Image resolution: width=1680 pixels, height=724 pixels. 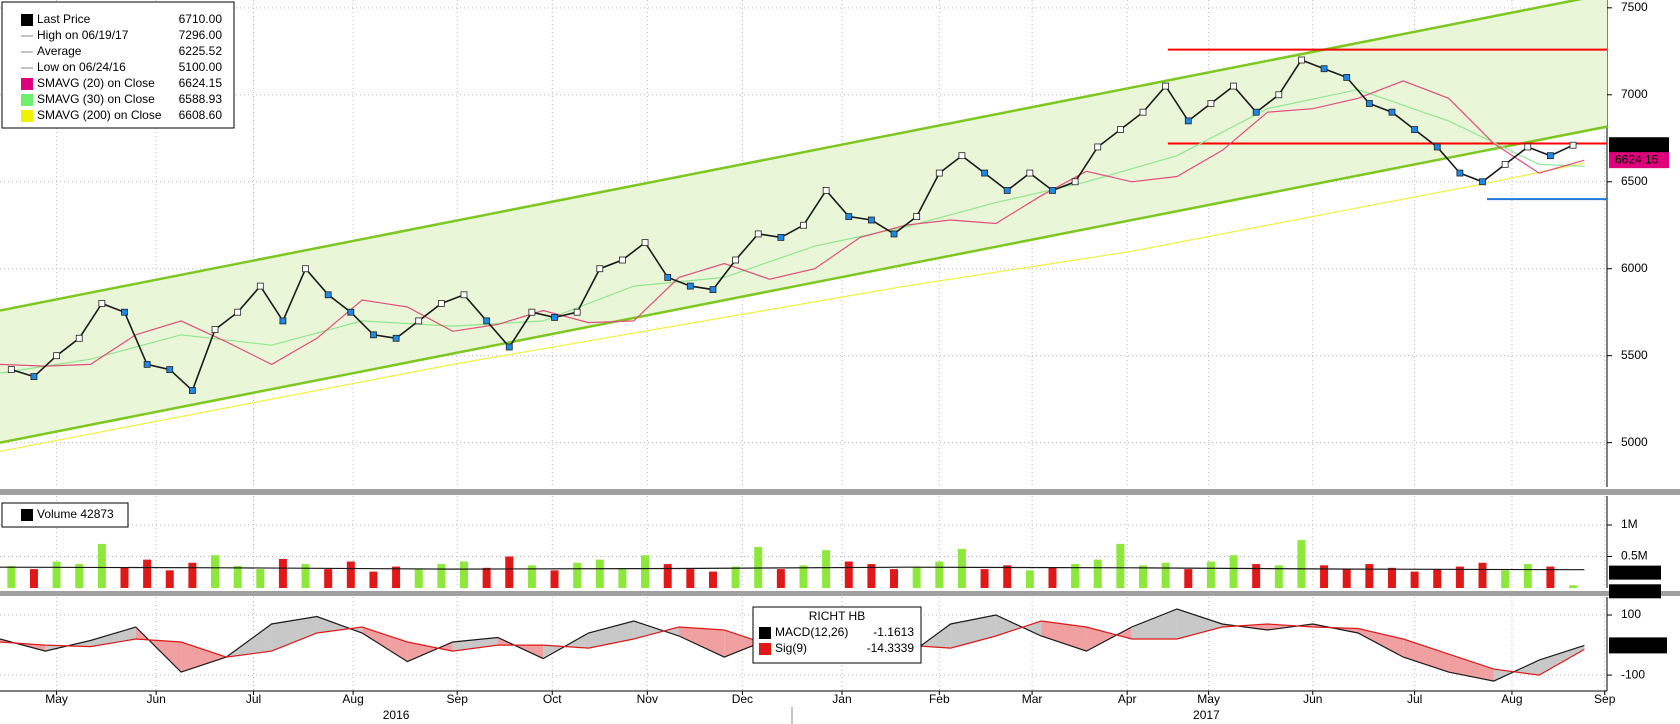 What do you see at coordinates (841, 699) in the screenshot?
I see `x-tick-label: Jan` at bounding box center [841, 699].